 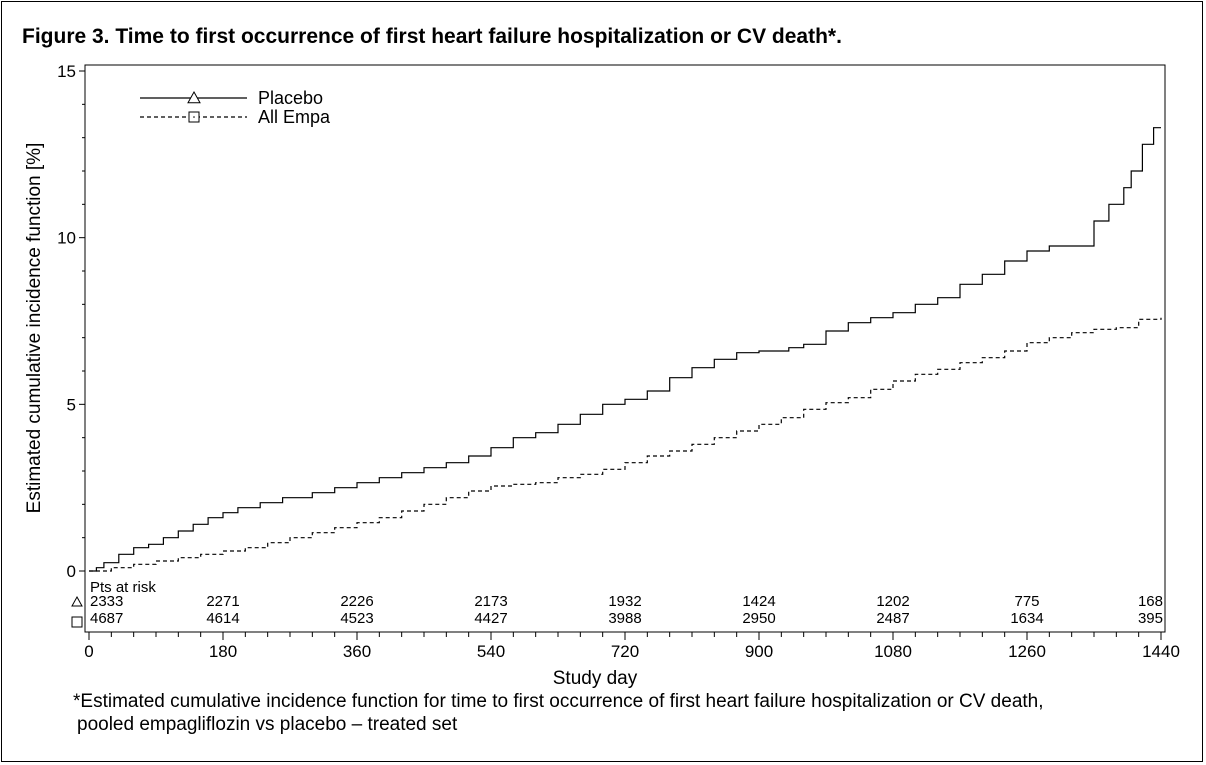 I want to click on x-tick-label: 1440, so click(x=1161, y=651).